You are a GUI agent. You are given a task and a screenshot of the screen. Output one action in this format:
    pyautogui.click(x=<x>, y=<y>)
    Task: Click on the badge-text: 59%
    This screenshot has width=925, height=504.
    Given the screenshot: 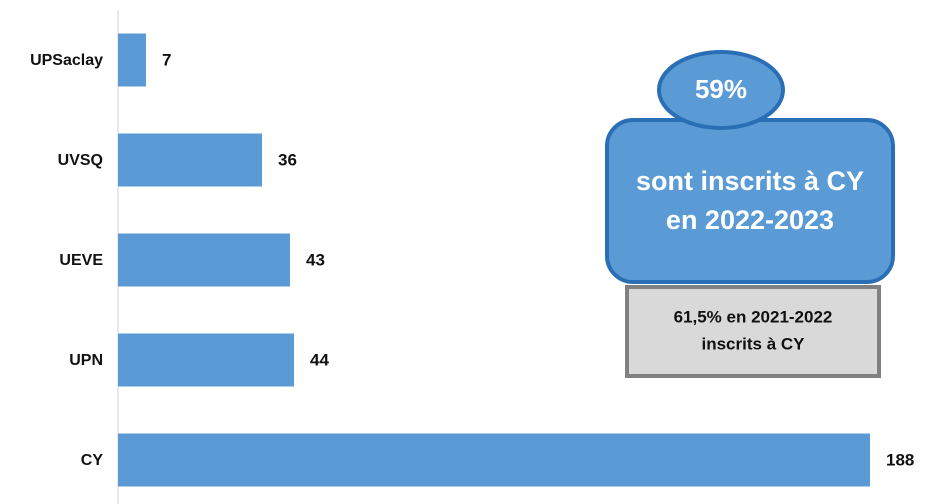 What is the action you would take?
    pyautogui.click(x=721, y=89)
    